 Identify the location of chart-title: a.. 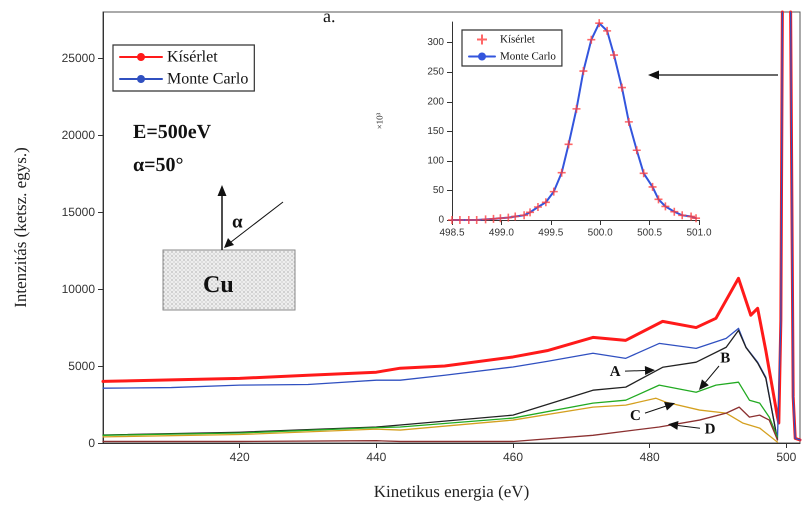
(329, 16).